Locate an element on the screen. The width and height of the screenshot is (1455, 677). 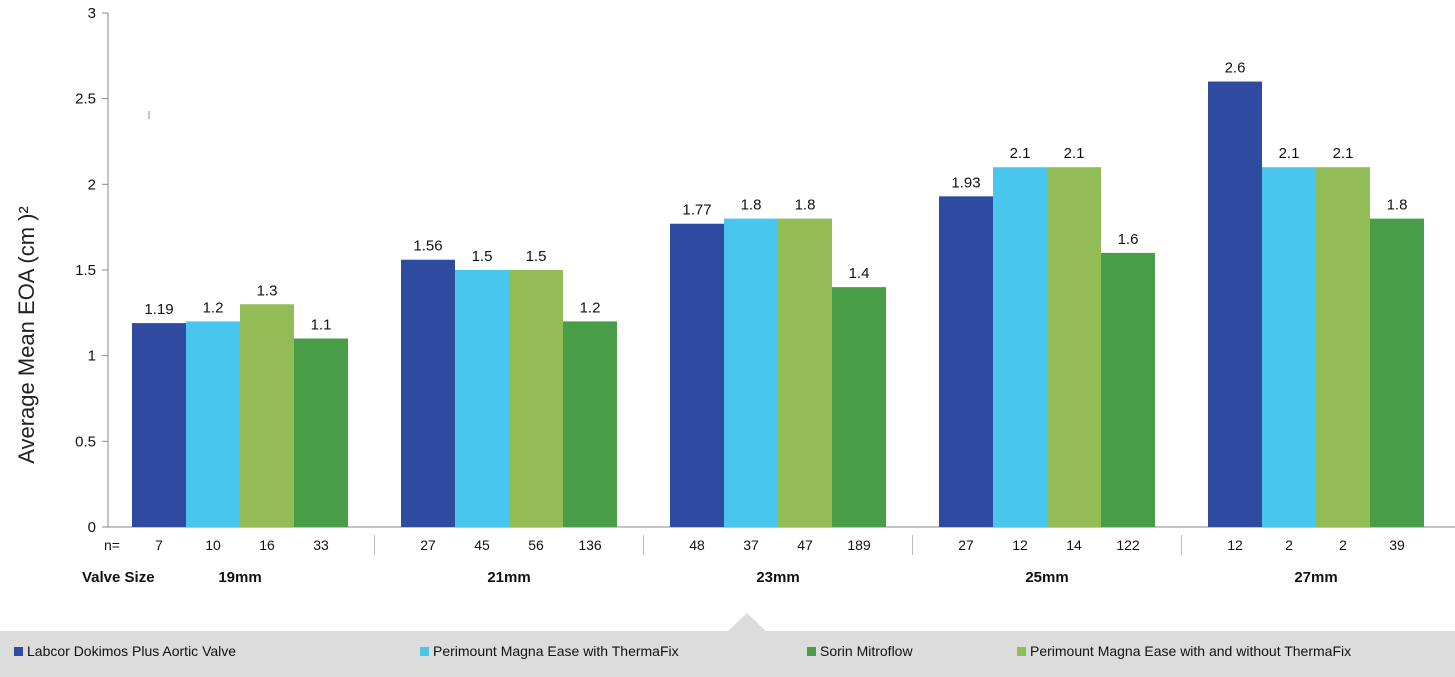
n-count-label: 33 is located at coordinates (321, 545).